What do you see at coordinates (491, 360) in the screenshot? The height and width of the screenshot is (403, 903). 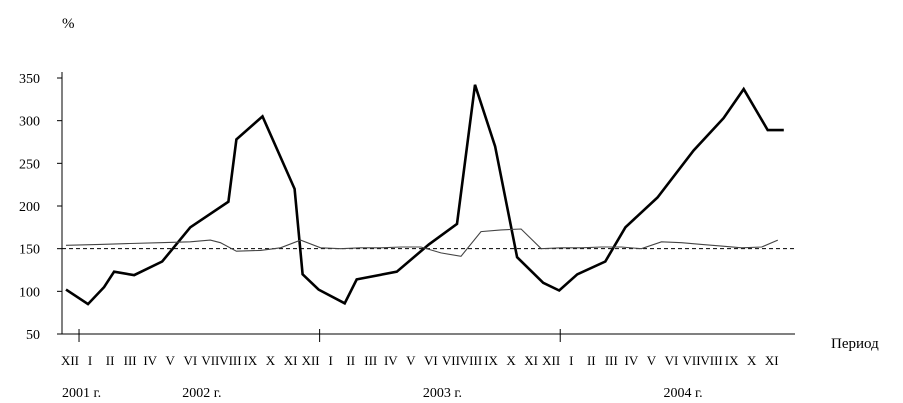 I see `x-tick-label-21: IX` at bounding box center [491, 360].